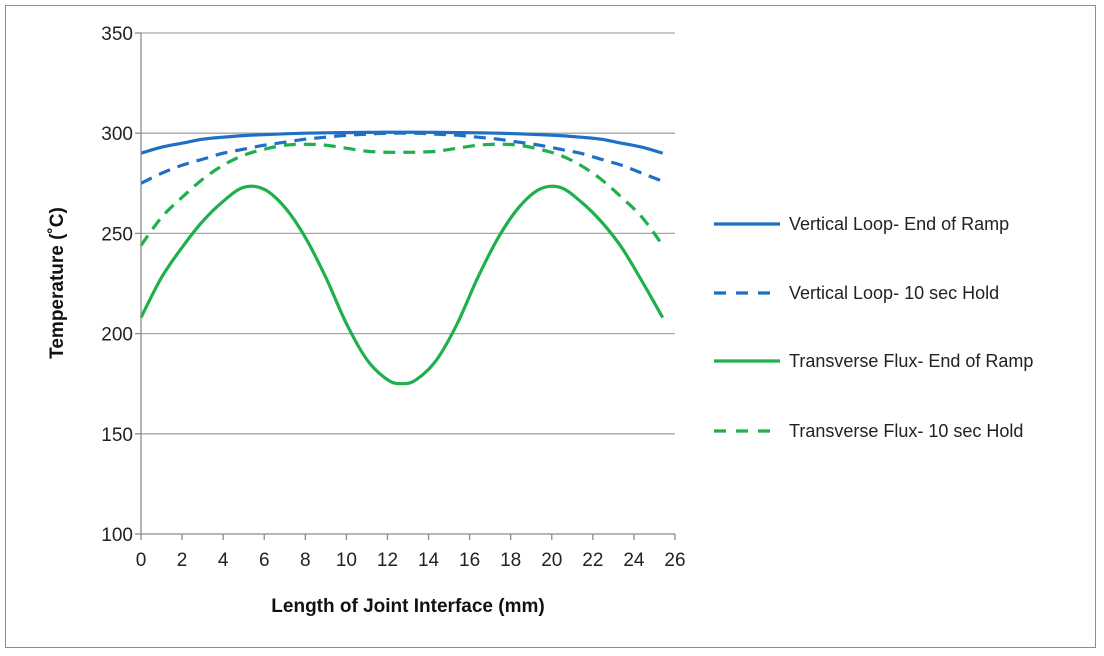 This screenshot has height=656, width=1104. What do you see at coordinates (429, 560) in the screenshot?
I see `x-tick-label: 14` at bounding box center [429, 560].